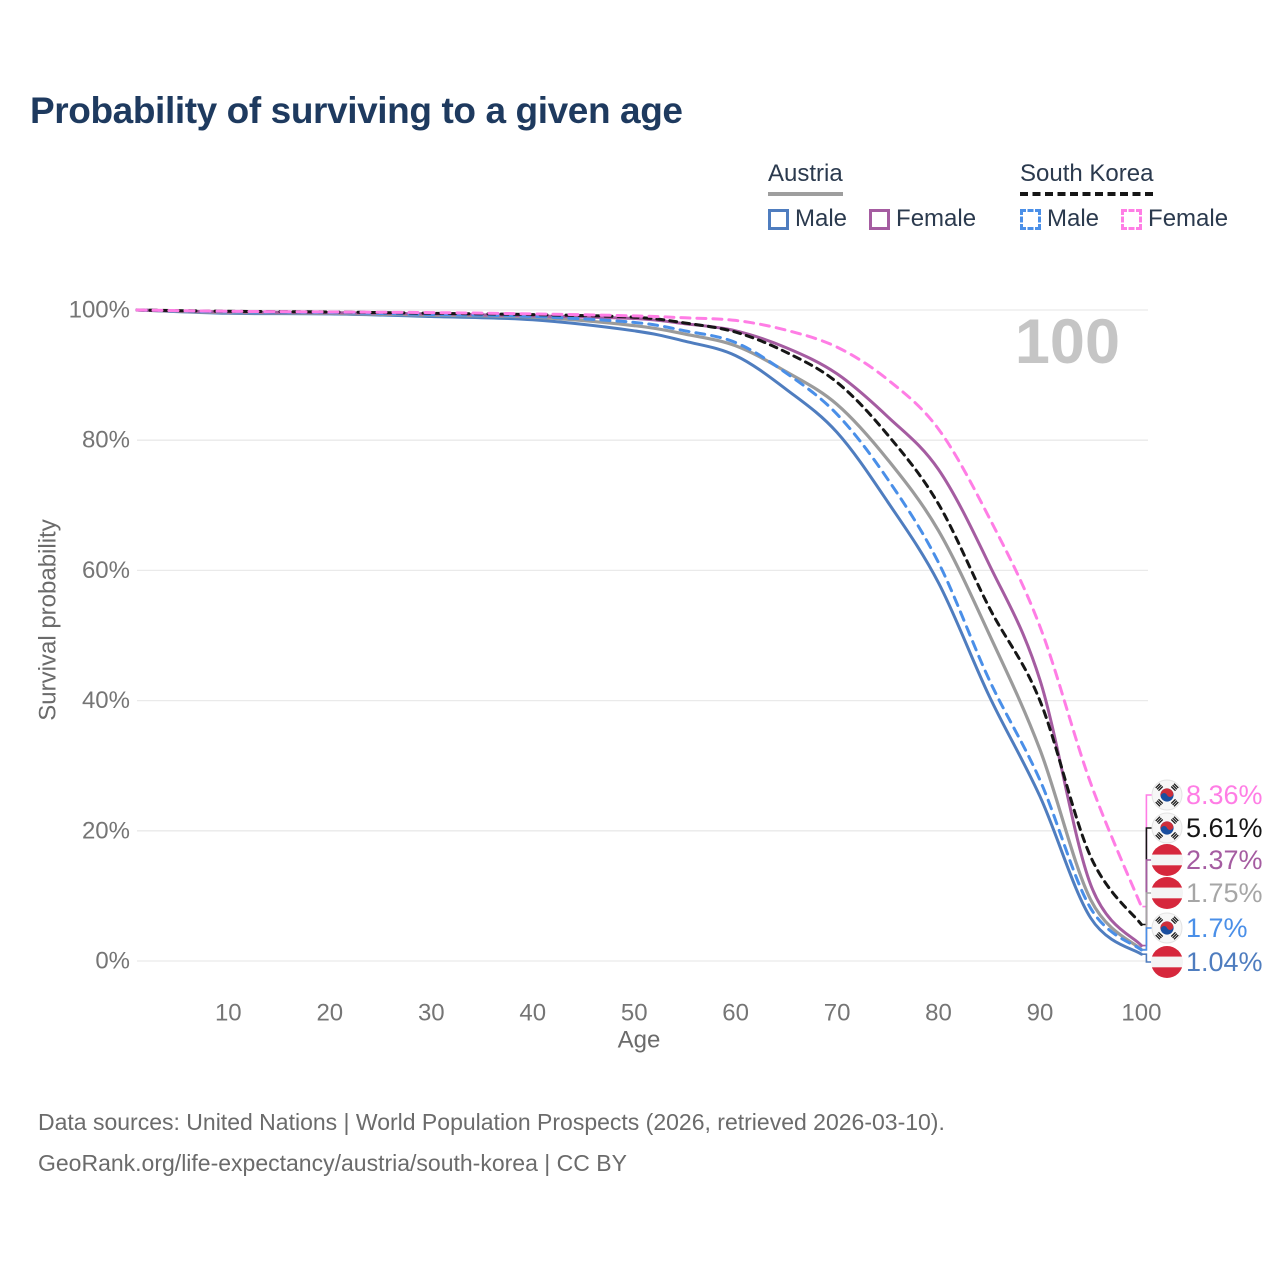  What do you see at coordinates (938, 1013) in the screenshot?
I see `x-tick: 80` at bounding box center [938, 1013].